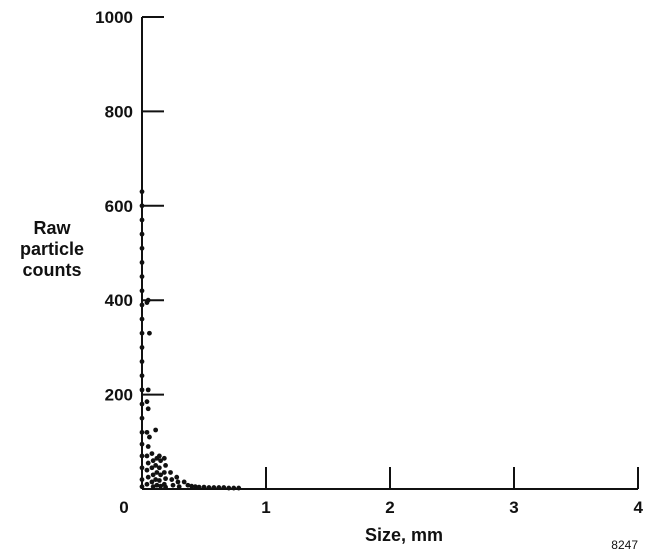  Describe the element at coordinates (119, 300) in the screenshot. I see `y-tick-label: 400` at that location.